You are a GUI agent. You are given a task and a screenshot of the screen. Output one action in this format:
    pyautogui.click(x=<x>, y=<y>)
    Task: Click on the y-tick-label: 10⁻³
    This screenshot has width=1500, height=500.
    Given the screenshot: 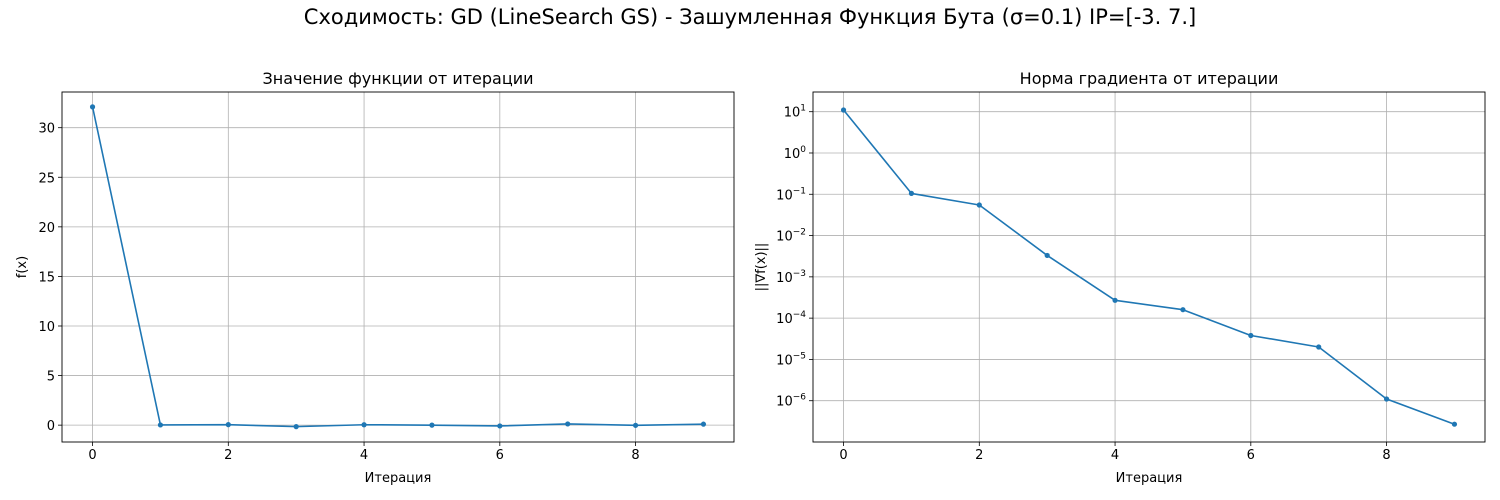 What is the action you would take?
    pyautogui.click(x=791, y=277)
    